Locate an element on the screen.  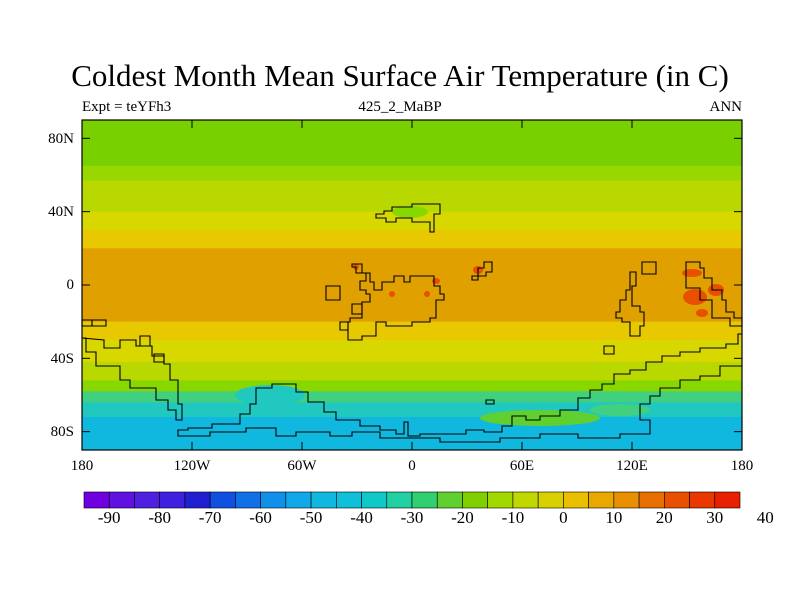
lon-label-120w: 120W is located at coordinates (192, 466).